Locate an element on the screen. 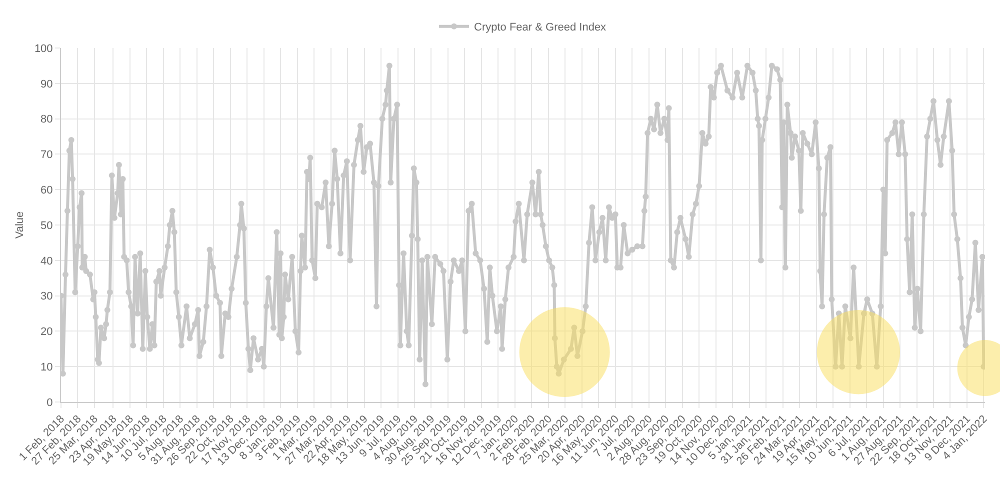  y-tick-label: 60 is located at coordinates (46, 190).